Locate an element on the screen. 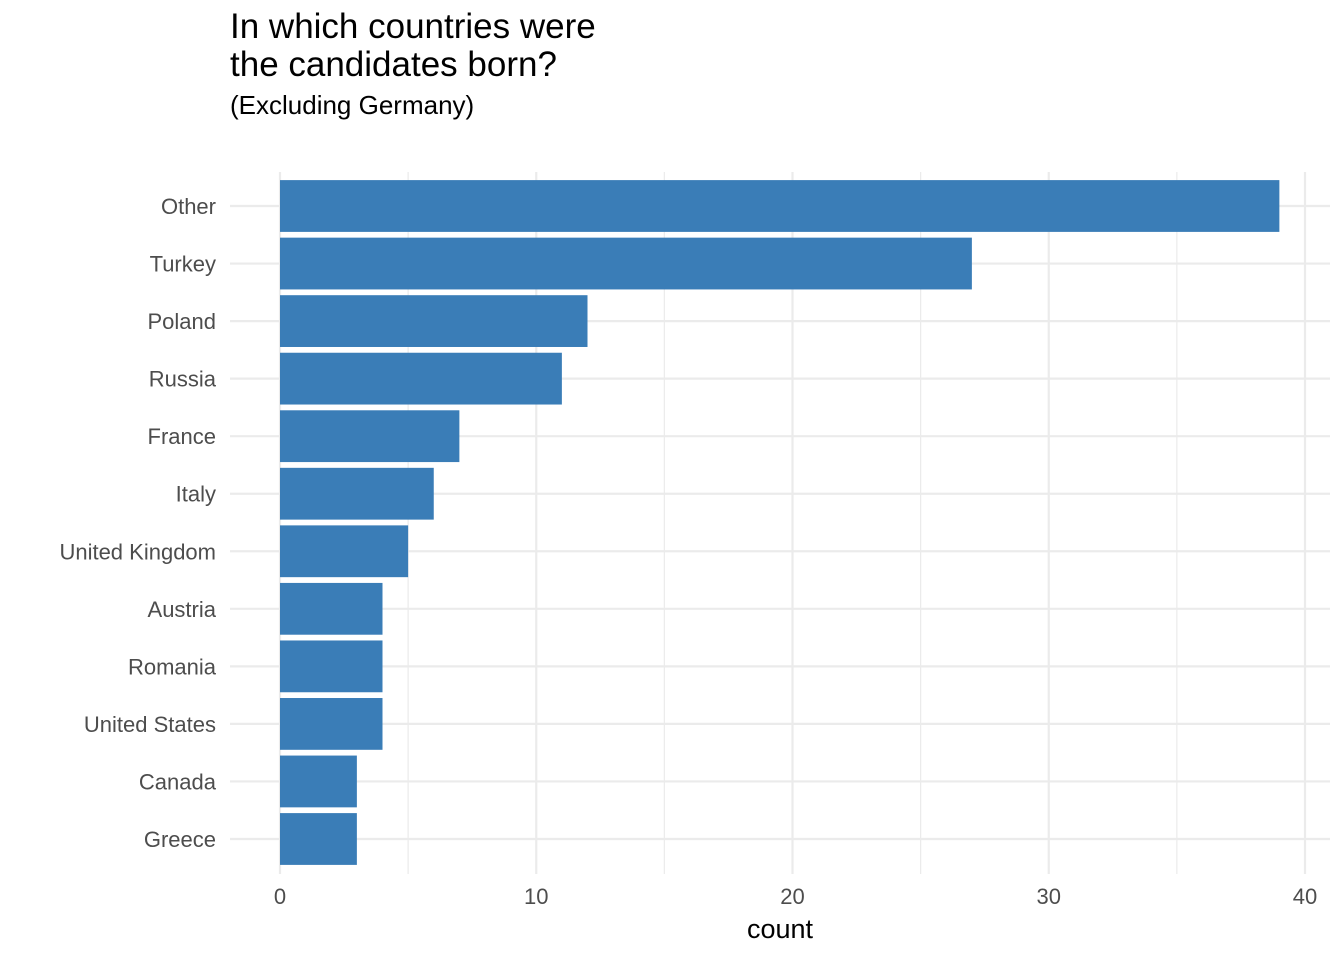 Image resolution: width=1344 pixels, height=960 pixels. y-tick-label: Poland is located at coordinates (181, 321).